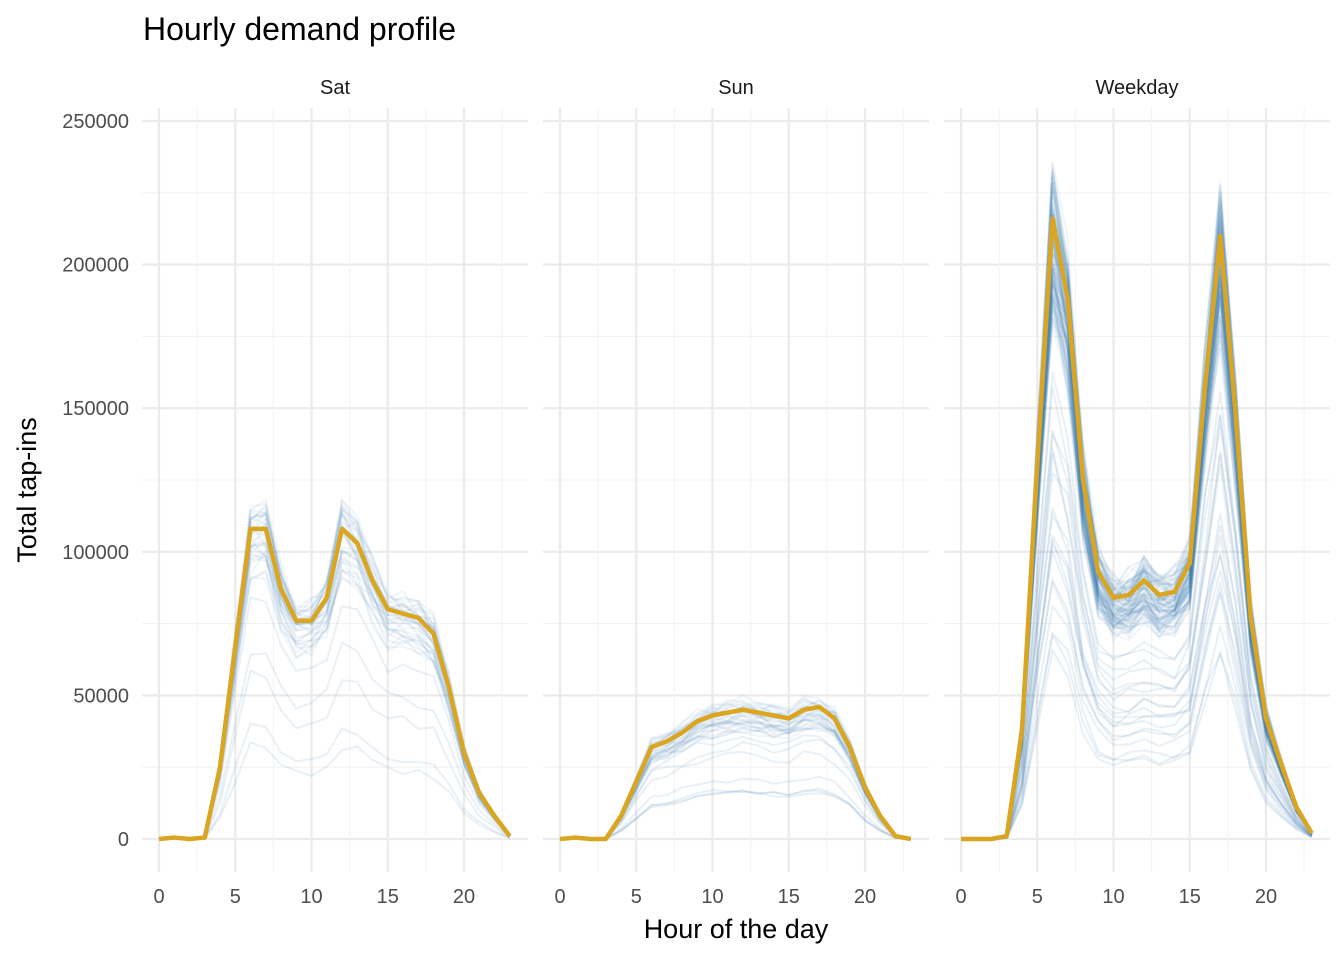 The height and width of the screenshot is (960, 1344). What do you see at coordinates (27, 490) in the screenshot?
I see `y-axis-title: Total tap-ins` at bounding box center [27, 490].